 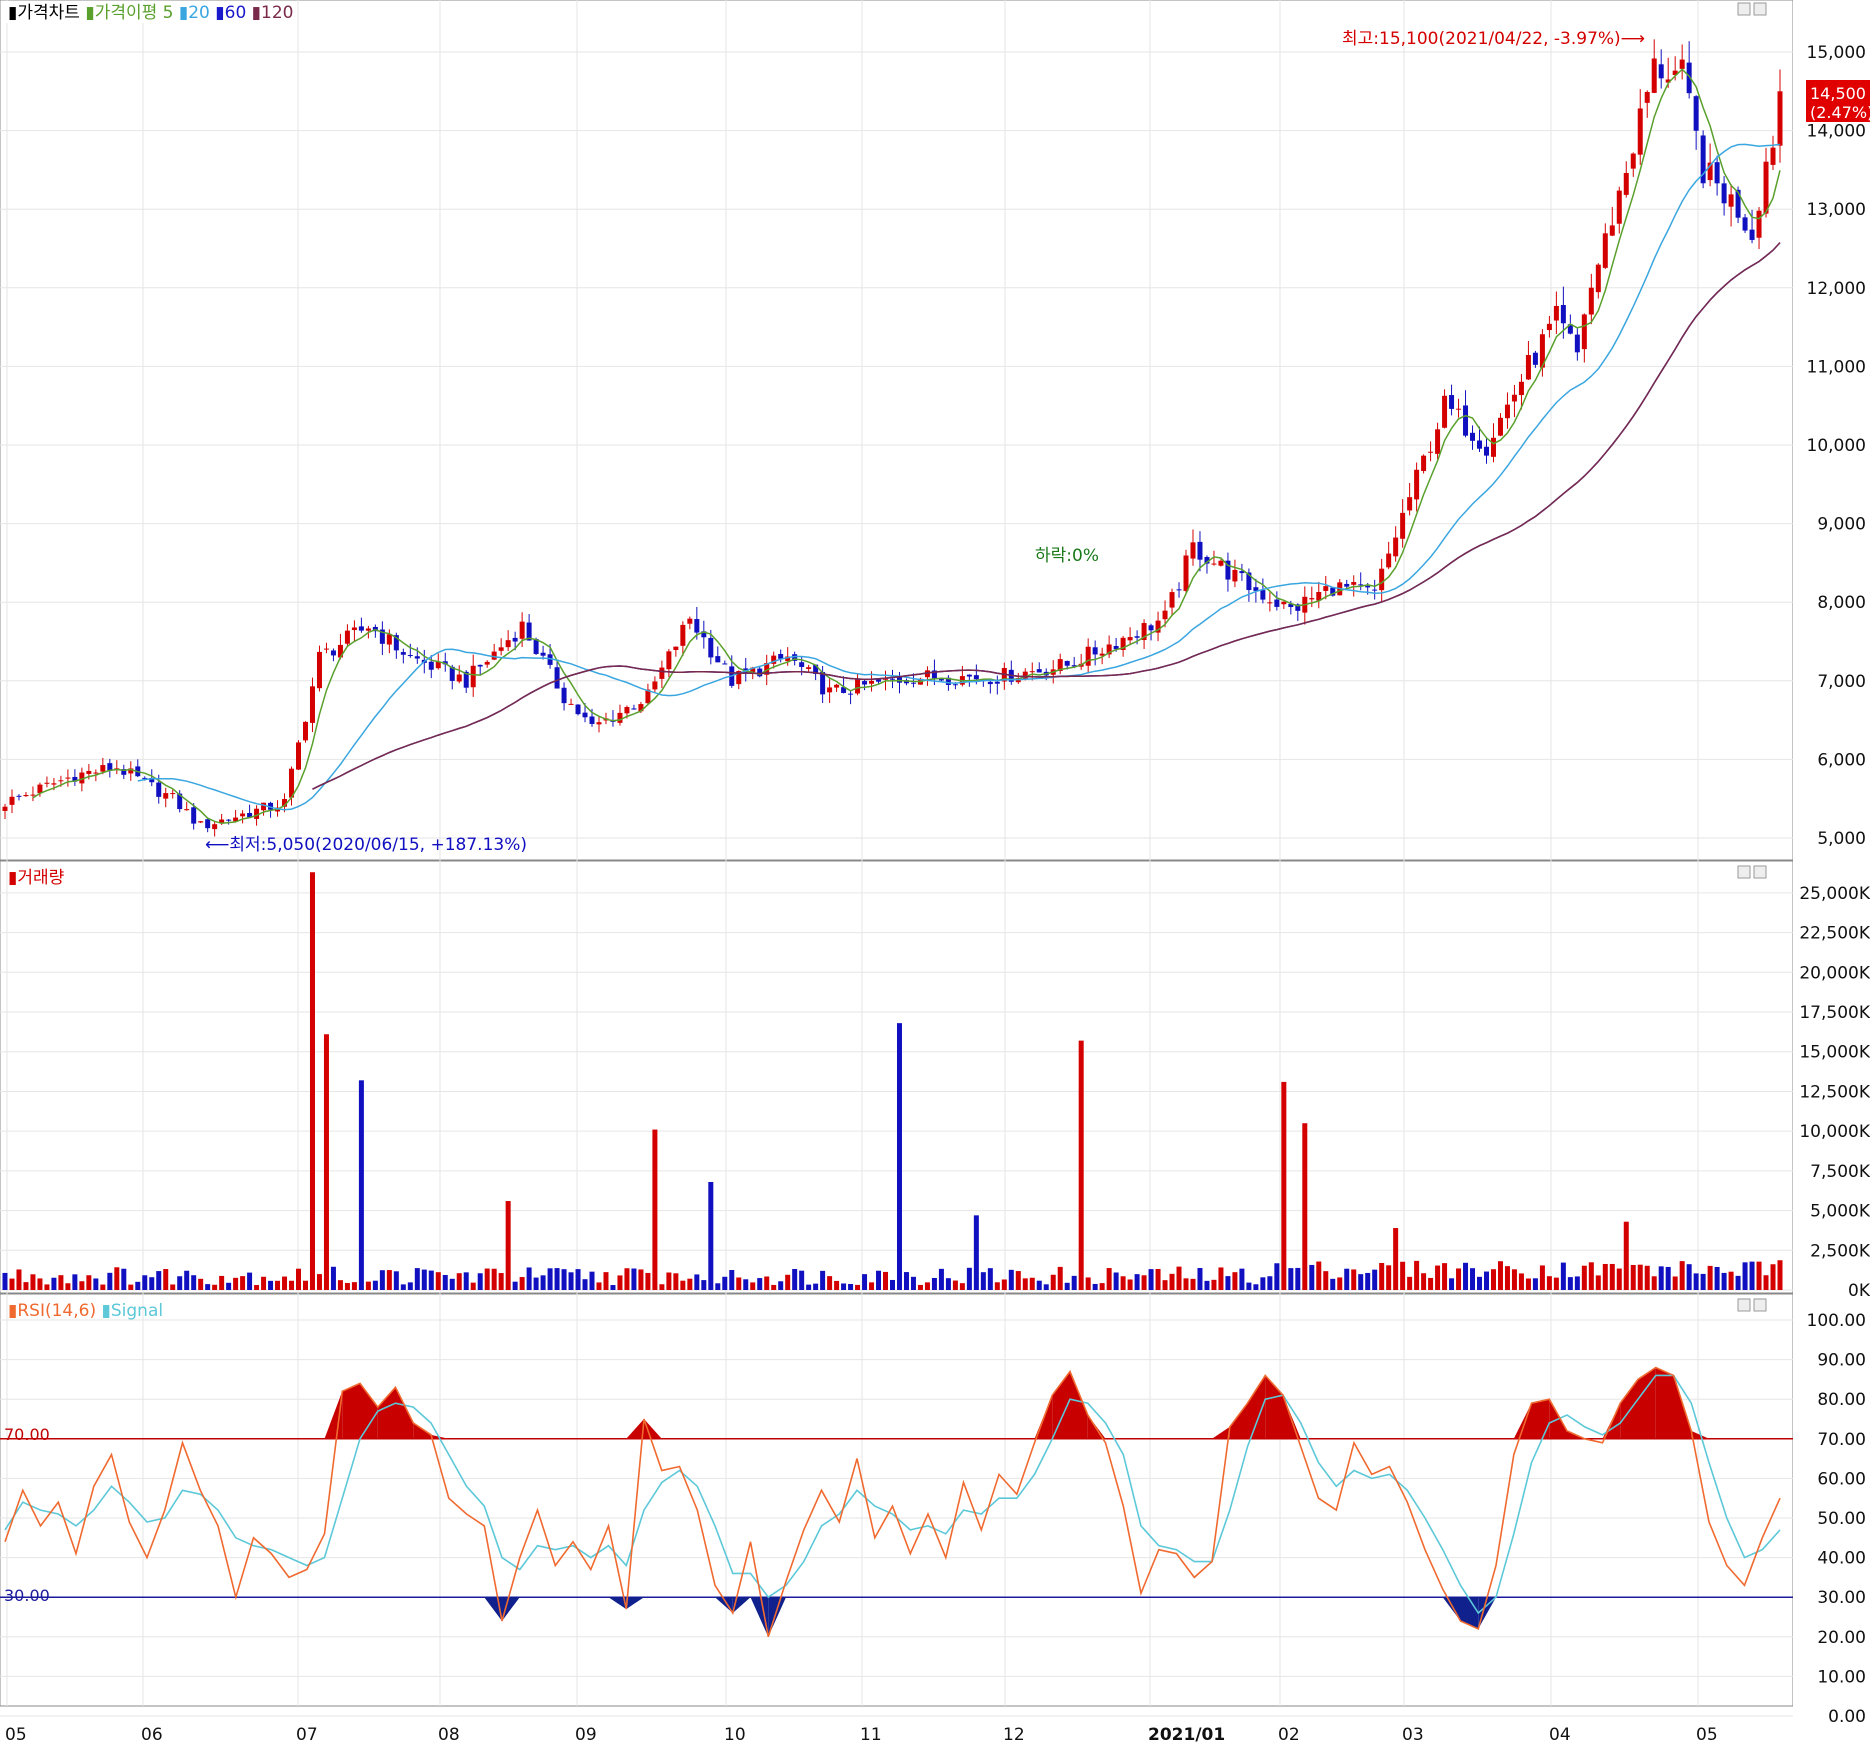 What do you see at coordinates (1840, 1212) in the screenshot?
I see `volume-y-tick: 5,000K` at bounding box center [1840, 1212].